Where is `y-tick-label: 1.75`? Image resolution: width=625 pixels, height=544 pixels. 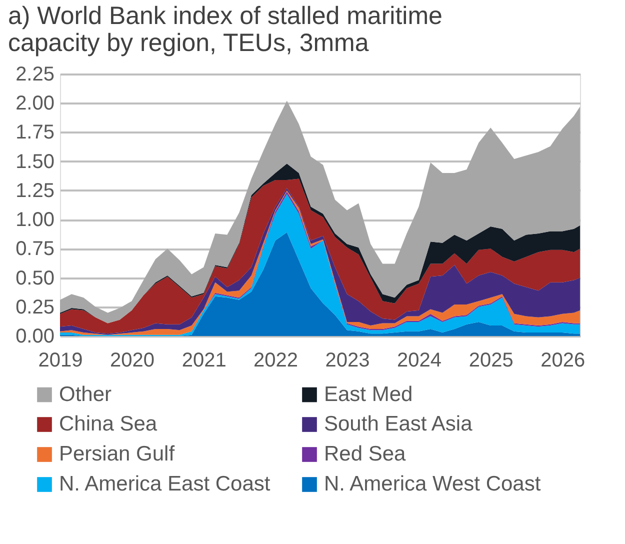
y-tick-label: 1.75 is located at coordinates (35, 133).